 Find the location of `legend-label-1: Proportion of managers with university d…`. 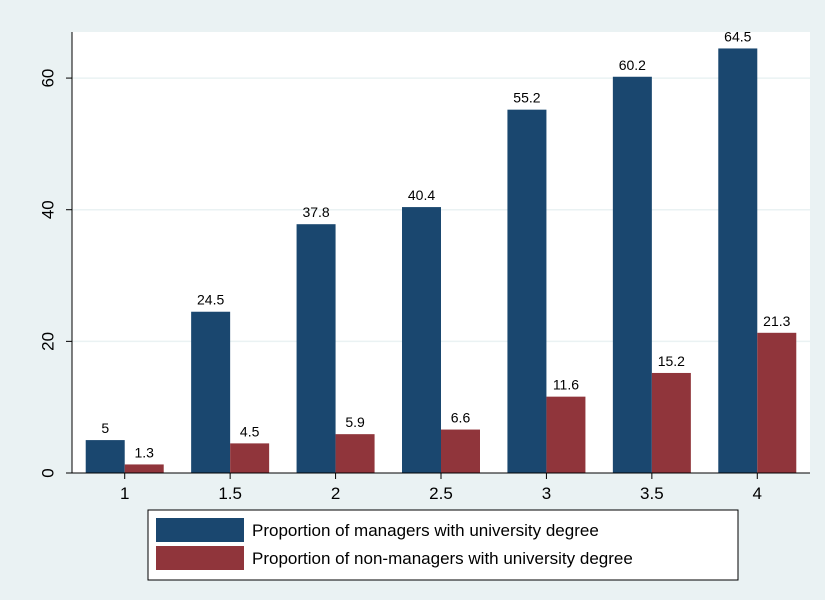

legend-label-1: Proportion of managers with university d… is located at coordinates (425, 530).